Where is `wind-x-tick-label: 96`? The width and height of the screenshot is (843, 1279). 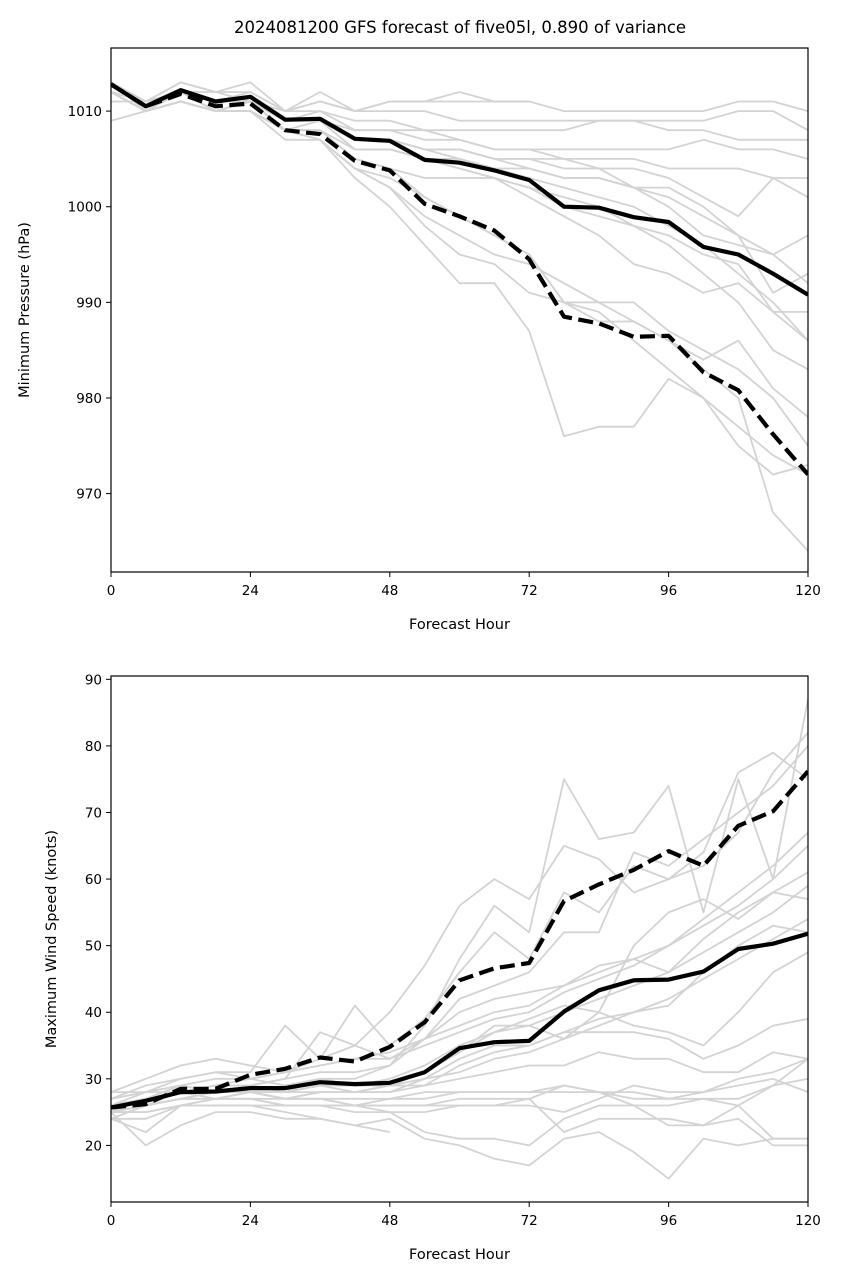
wind-x-tick-label: 96 is located at coordinates (668, 1221).